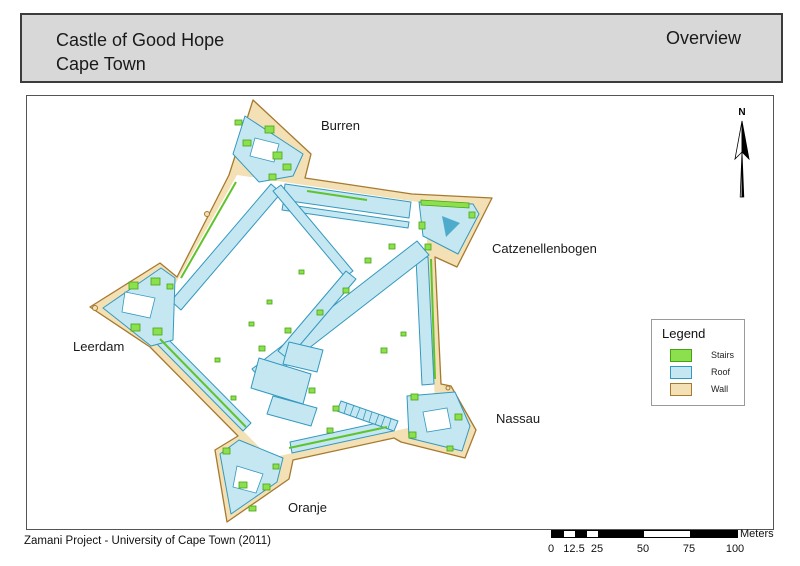 This screenshot has width=800, height=566. I want to click on legend-label-stairs: Stairs, so click(723, 355).